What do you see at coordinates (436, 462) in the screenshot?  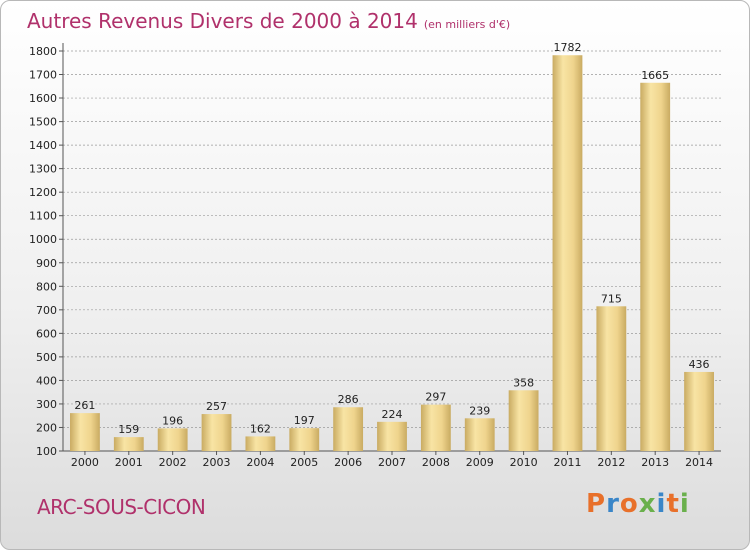 I see `x-tick-label-2008: 2008` at bounding box center [436, 462].